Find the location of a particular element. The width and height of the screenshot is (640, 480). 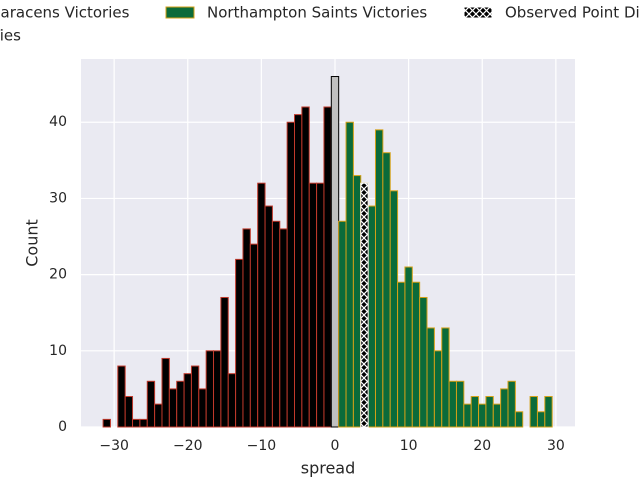

x-tick-label: 30 is located at coordinates (556, 446).